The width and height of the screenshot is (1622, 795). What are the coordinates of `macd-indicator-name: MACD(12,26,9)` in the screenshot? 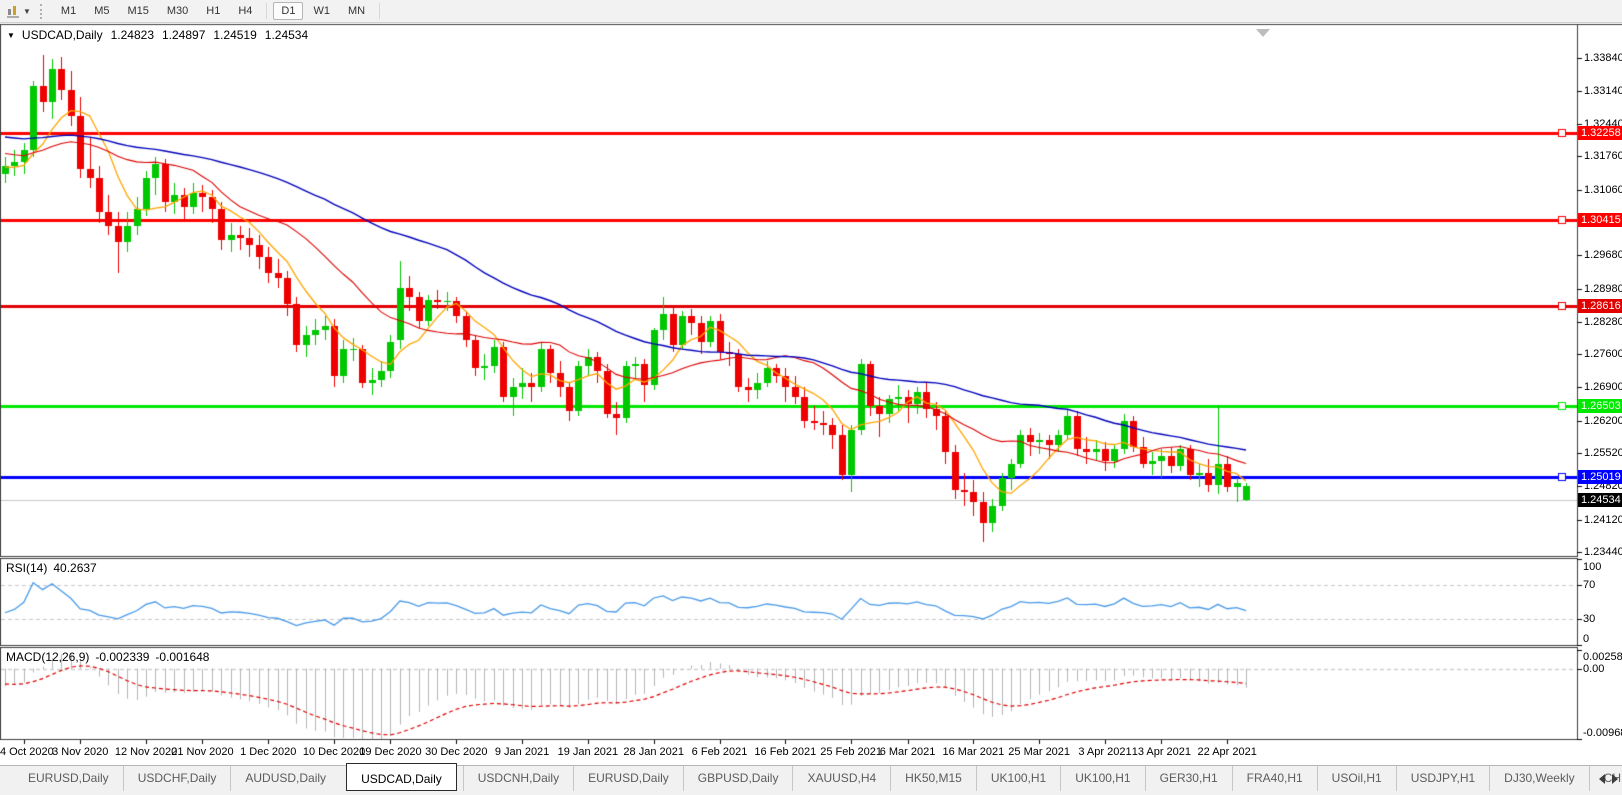 It's located at (48, 657).